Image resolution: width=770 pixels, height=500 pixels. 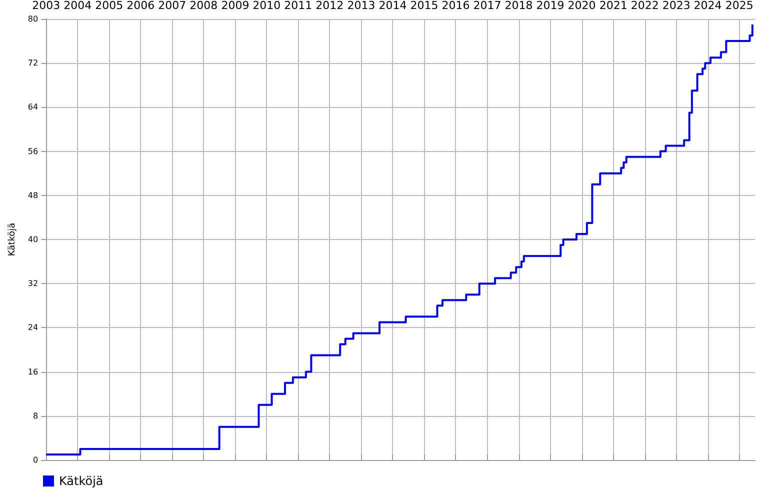 What do you see at coordinates (550, 6) in the screenshot?
I see `x-tick-label: 2019` at bounding box center [550, 6].